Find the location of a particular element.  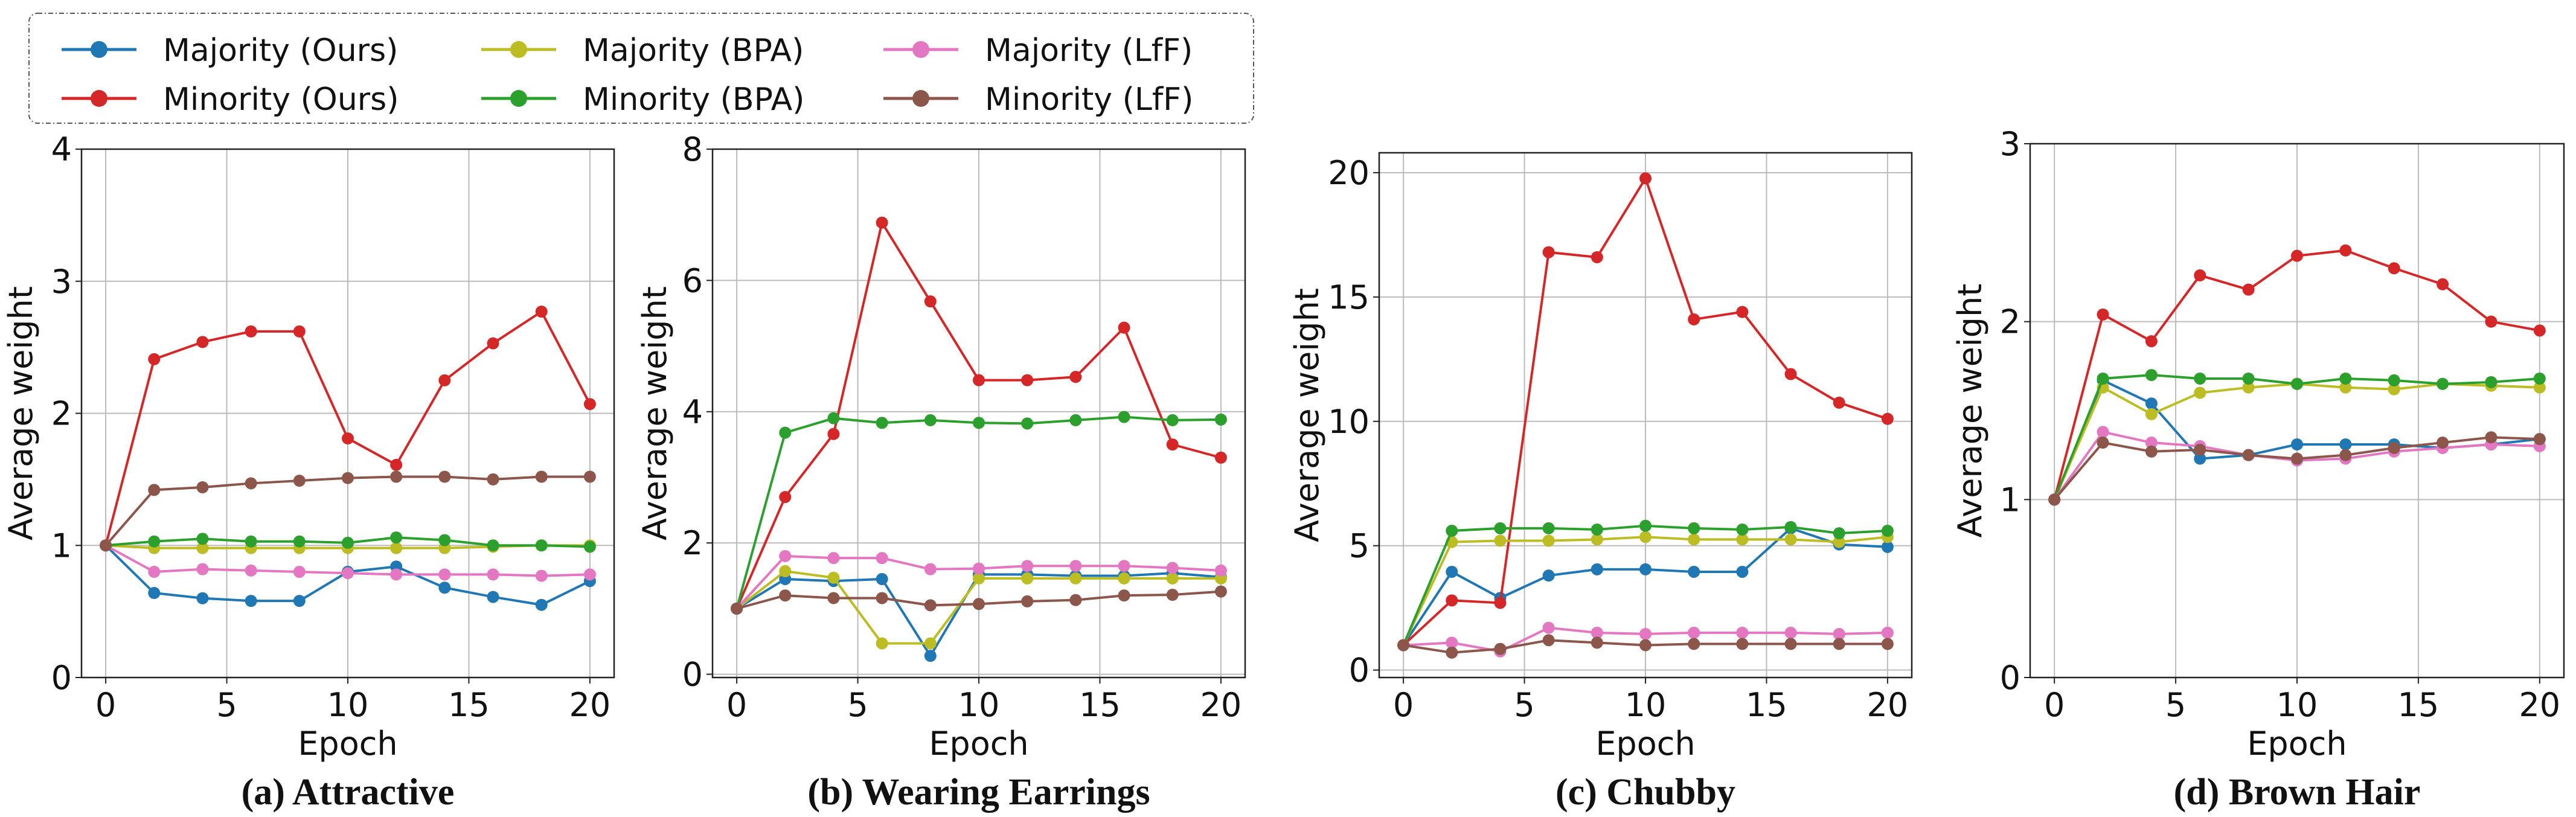

y-tick-label: 1 is located at coordinates (61, 546).